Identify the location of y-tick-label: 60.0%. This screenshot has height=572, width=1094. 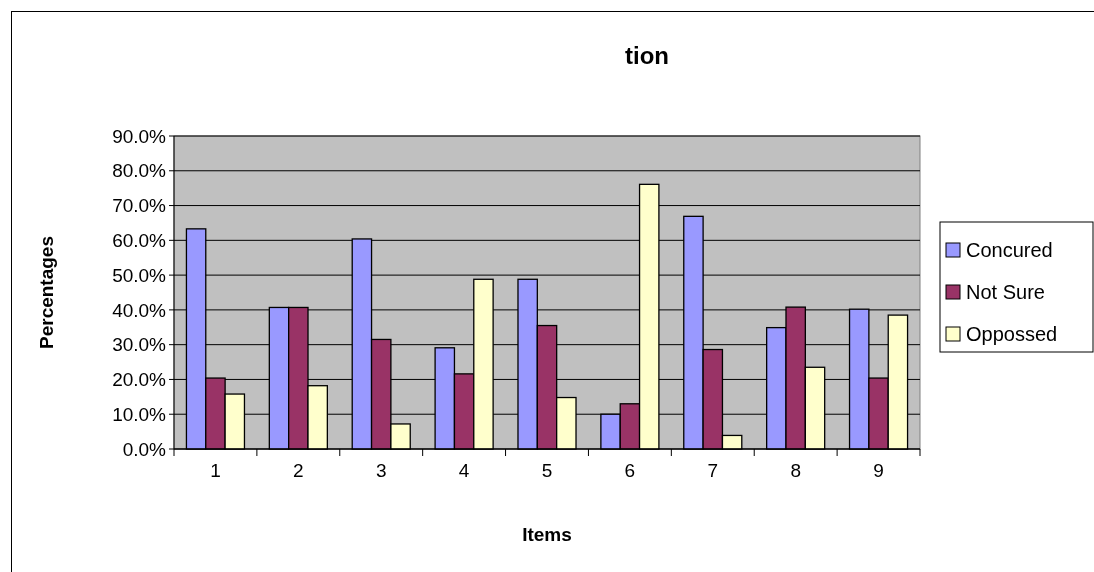
(139, 240).